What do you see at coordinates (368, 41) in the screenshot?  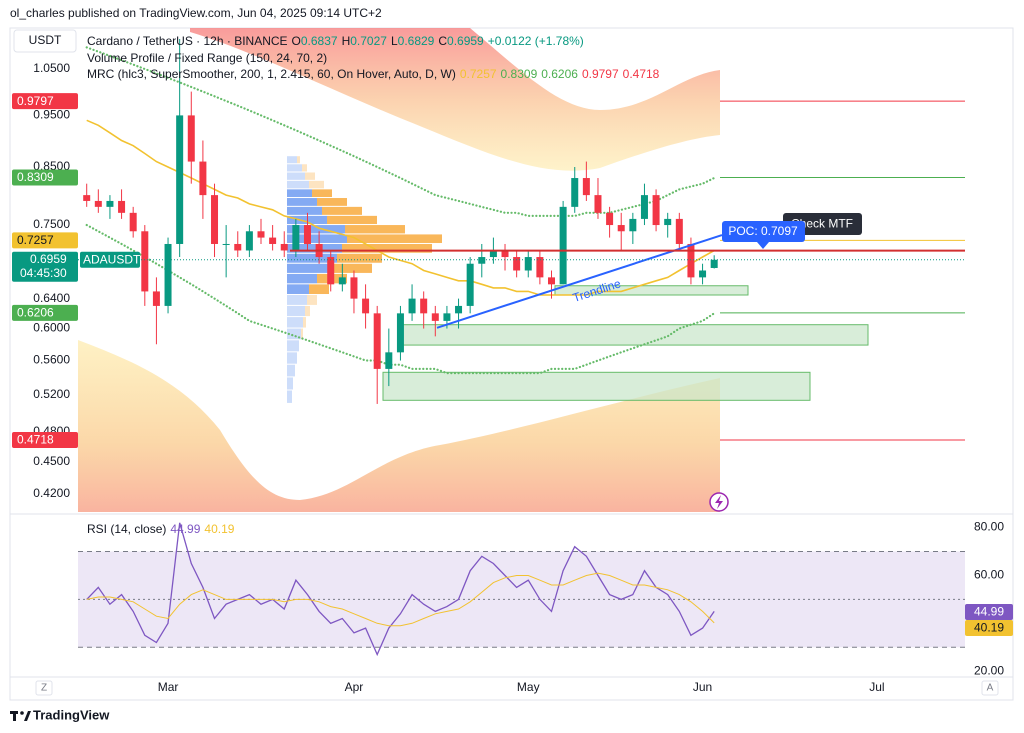 I see `ohlc-value: 0.7027` at bounding box center [368, 41].